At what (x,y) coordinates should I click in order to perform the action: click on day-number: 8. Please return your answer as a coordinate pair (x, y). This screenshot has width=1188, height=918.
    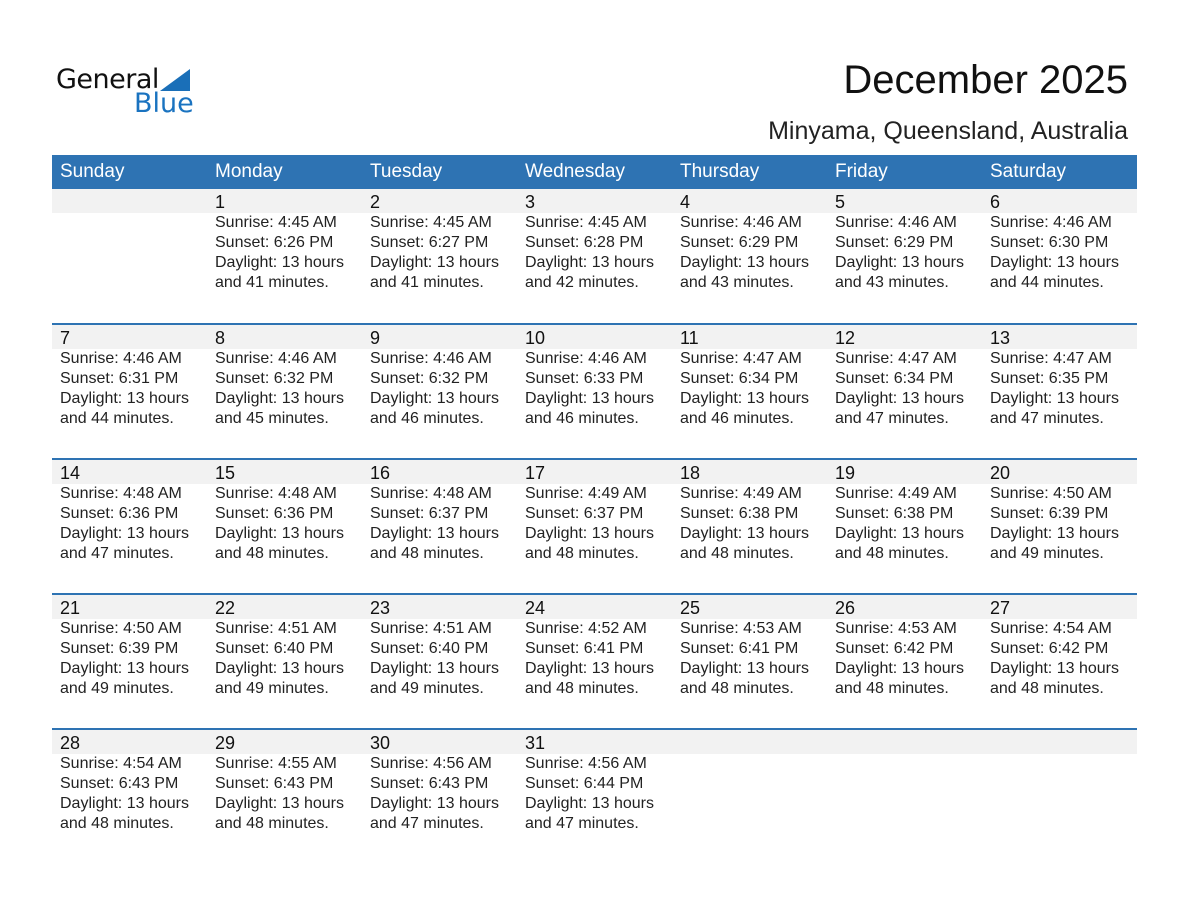
    Looking at the image, I should click on (220, 338).